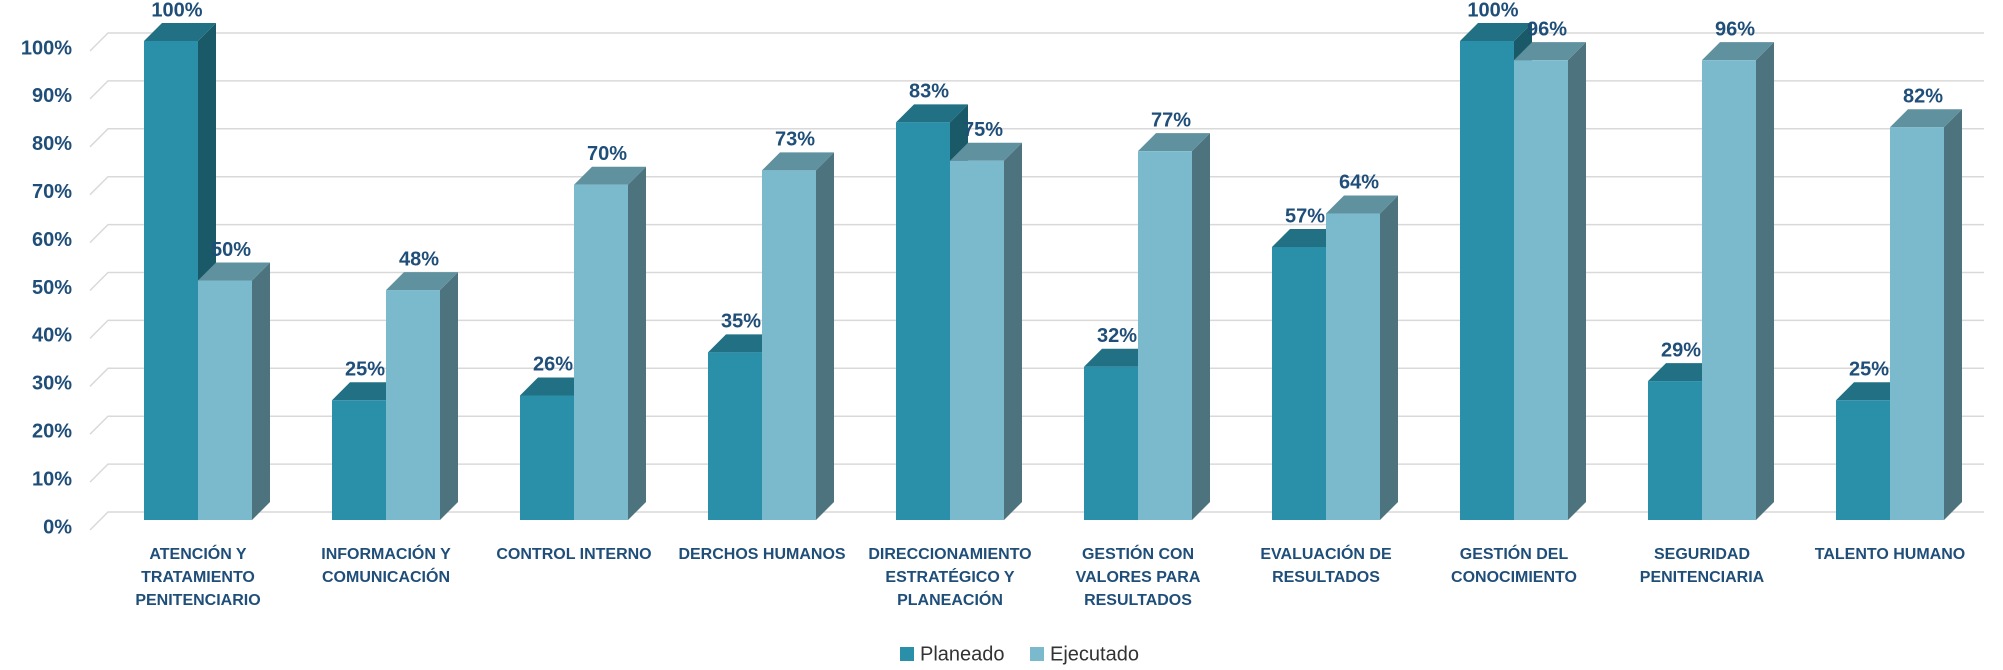  Describe the element at coordinates (949, 554) in the screenshot. I see `x-tick-label-line: DIRECCIONAMIENTO` at that location.